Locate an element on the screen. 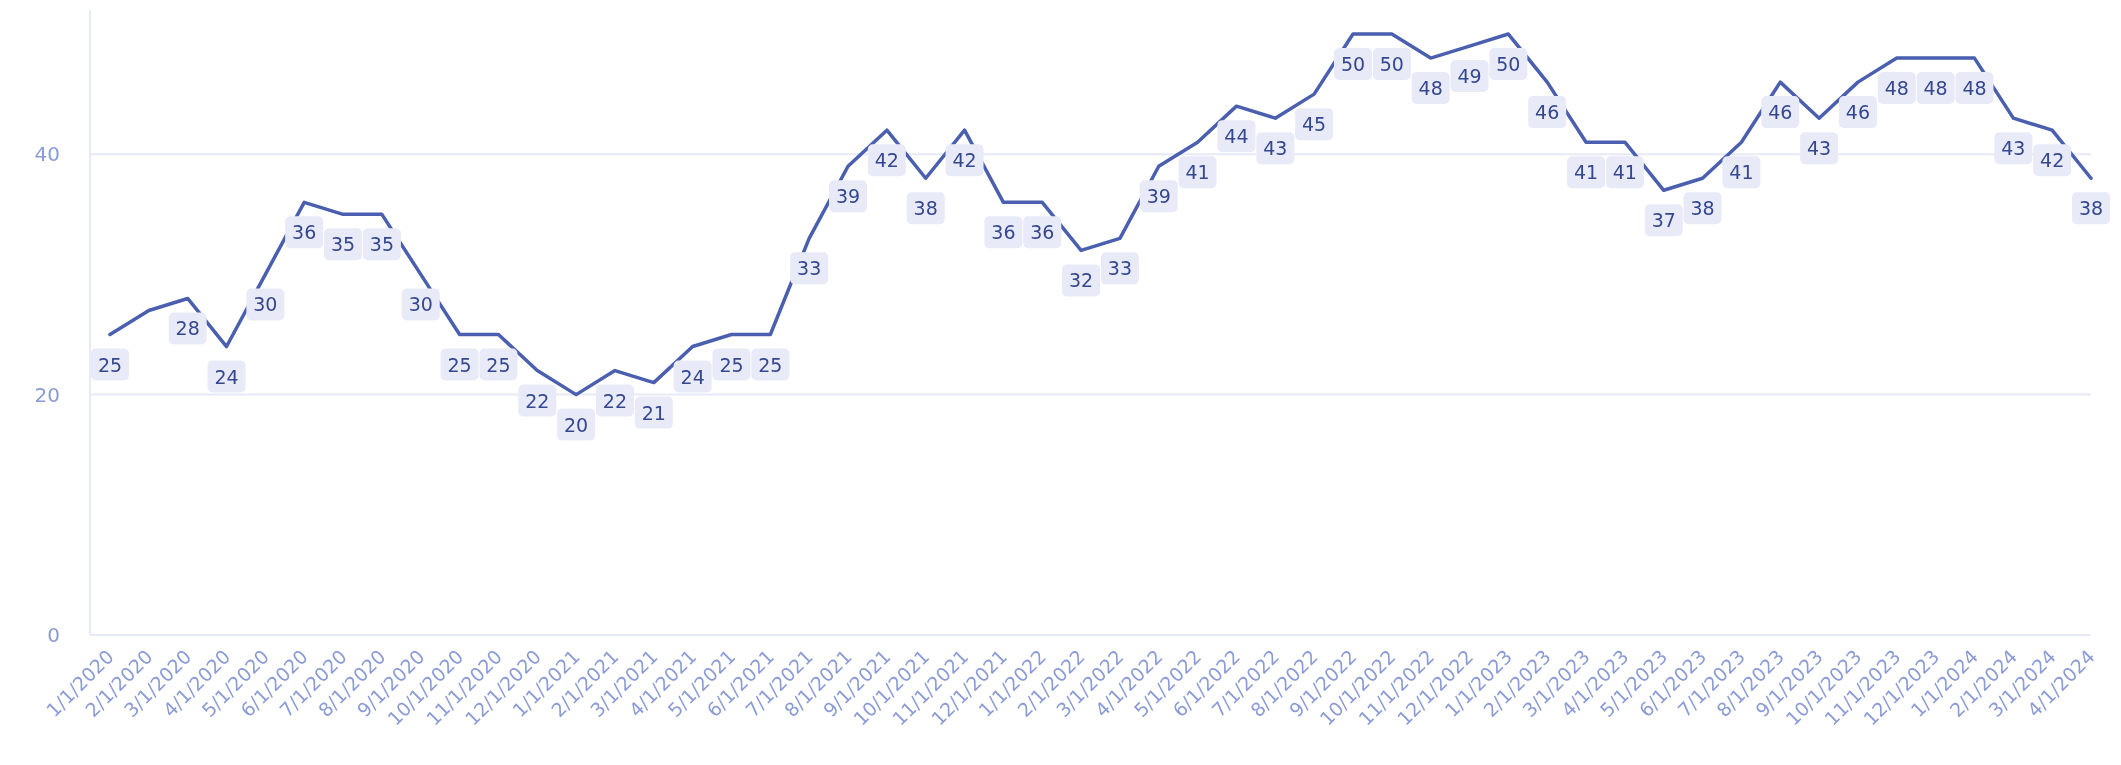 The width and height of the screenshot is (2121, 765). data-label: 20 is located at coordinates (576, 424).